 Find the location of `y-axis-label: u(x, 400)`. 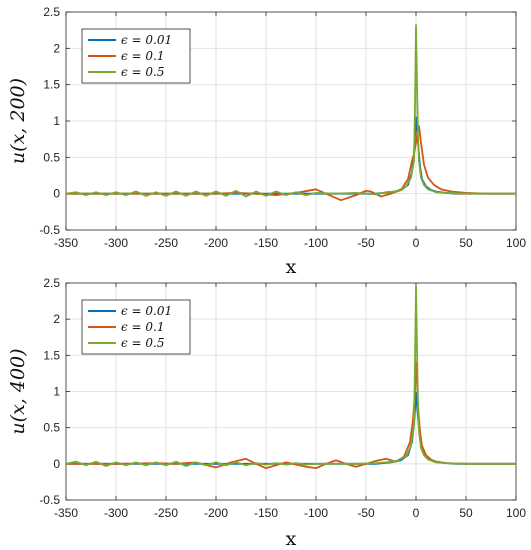

y-axis-label: u(x, 400) is located at coordinates (18, 391).